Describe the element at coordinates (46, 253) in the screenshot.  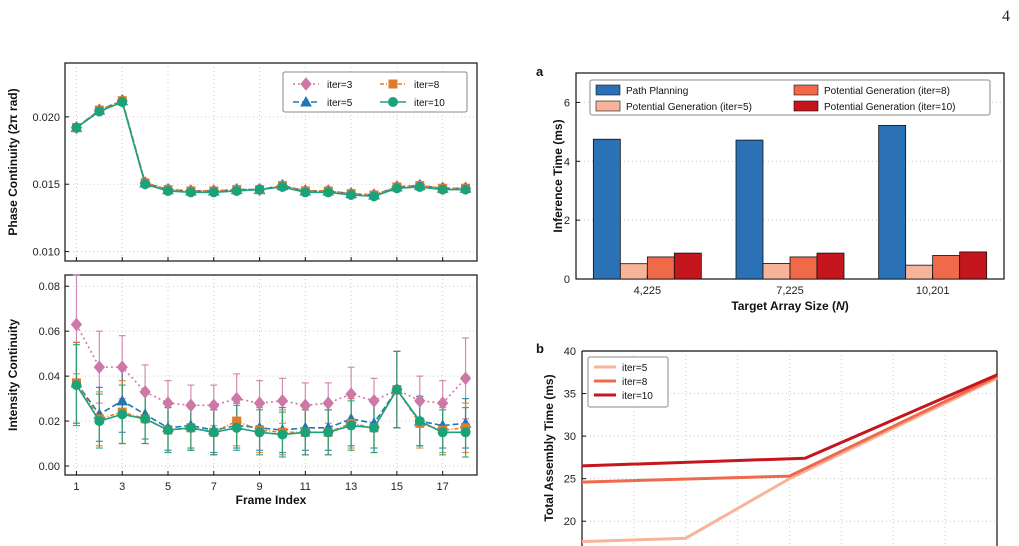
I see `y-tick-label: 0.010` at that location.